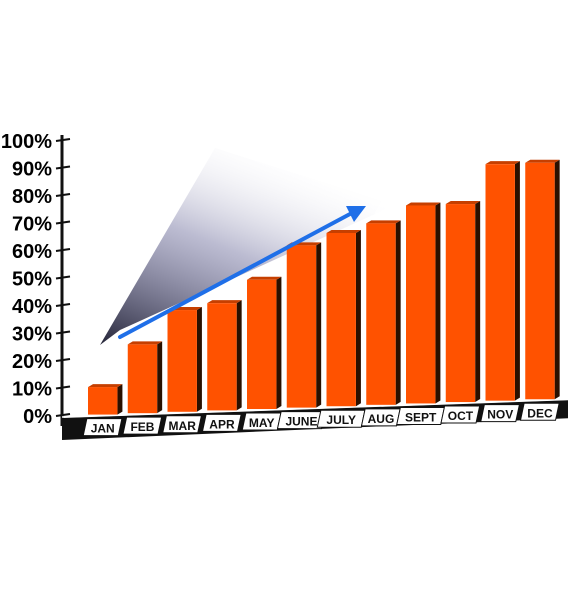  What do you see at coordinates (32, 170) in the screenshot?
I see `y-tick-label: 90%` at bounding box center [32, 170].